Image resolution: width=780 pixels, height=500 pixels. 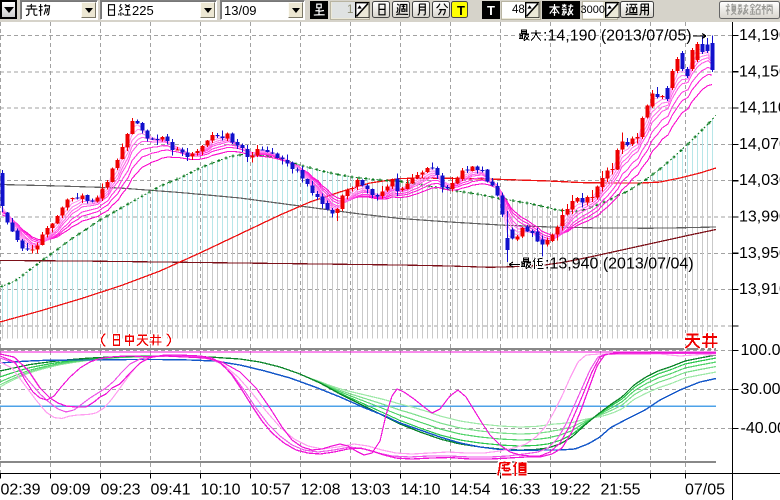 I want to click on svg-text: 21:55, so click(x=621, y=490).